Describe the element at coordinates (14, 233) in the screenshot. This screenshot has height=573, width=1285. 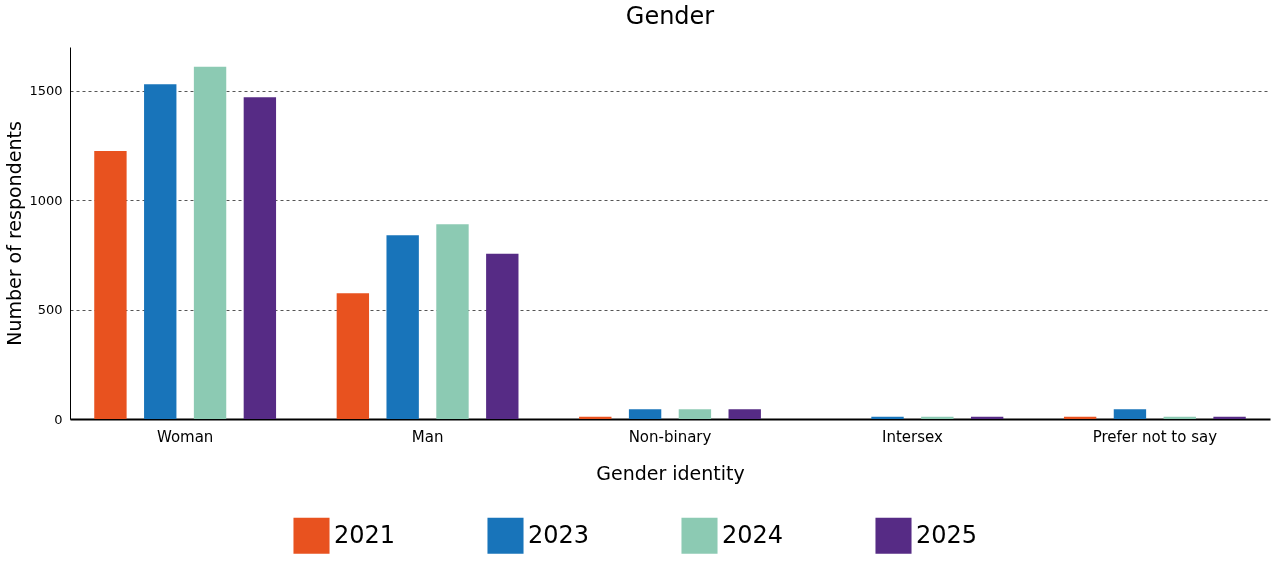
I see `y-axis-title: Number of respondents` at that location.